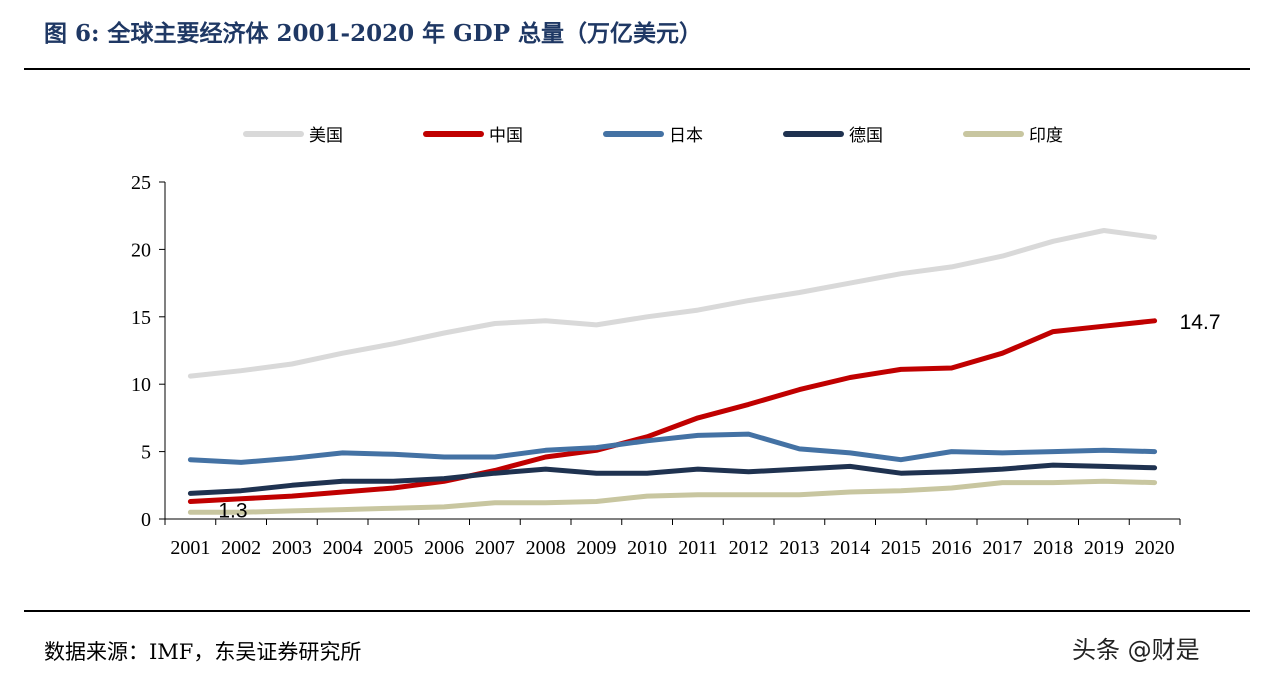  What do you see at coordinates (141, 385) in the screenshot?
I see `y-tick-label: 10` at bounding box center [141, 385].